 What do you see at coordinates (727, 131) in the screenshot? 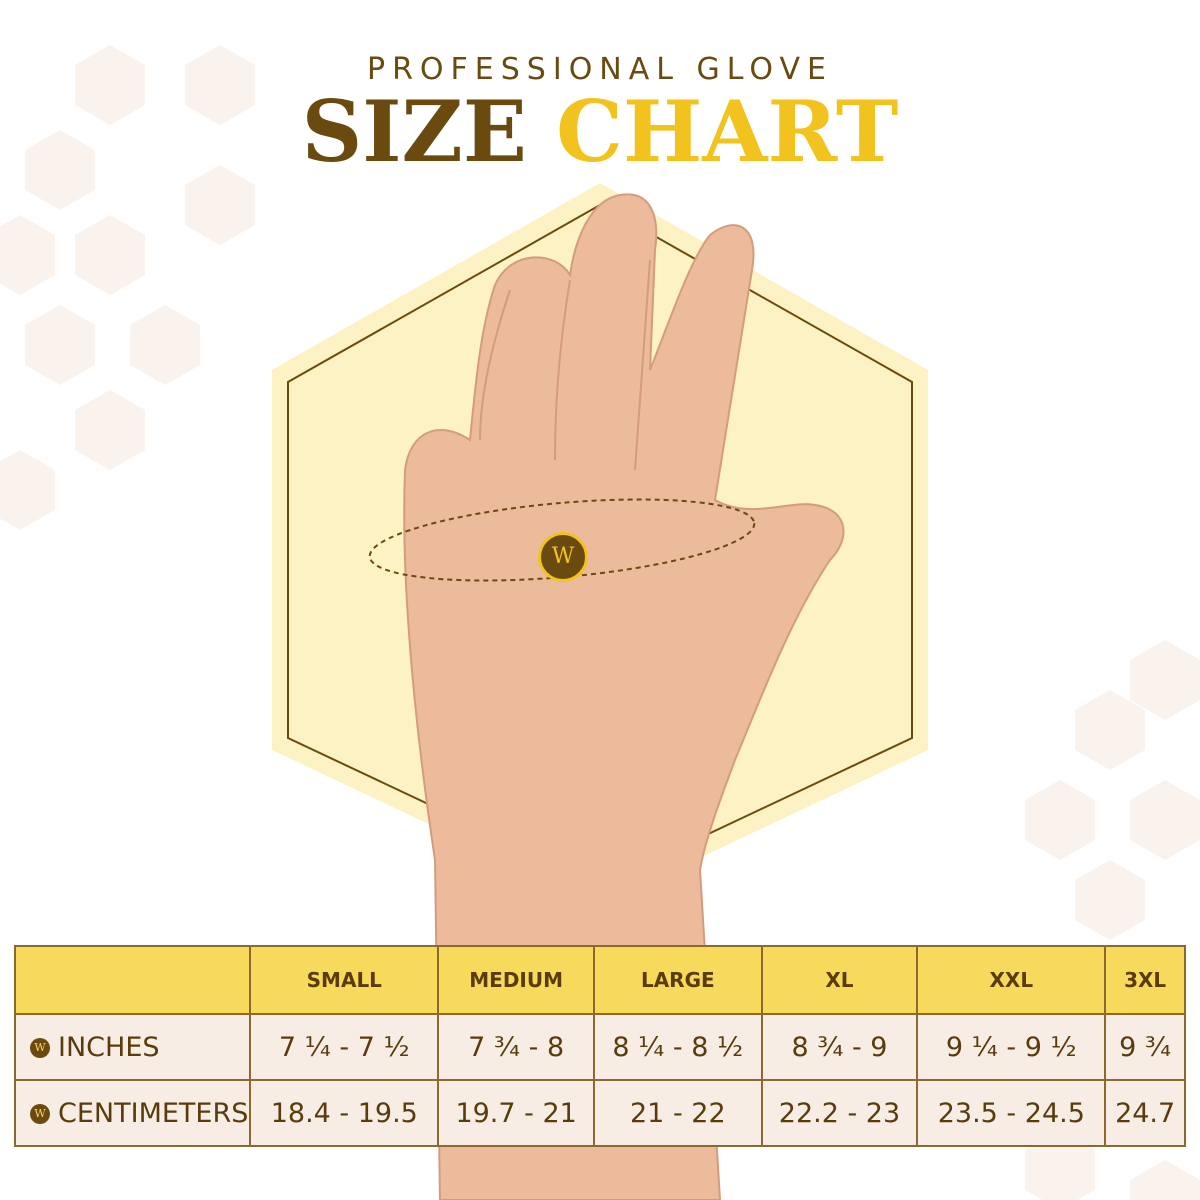
I see `title-light: CHART` at bounding box center [727, 131].